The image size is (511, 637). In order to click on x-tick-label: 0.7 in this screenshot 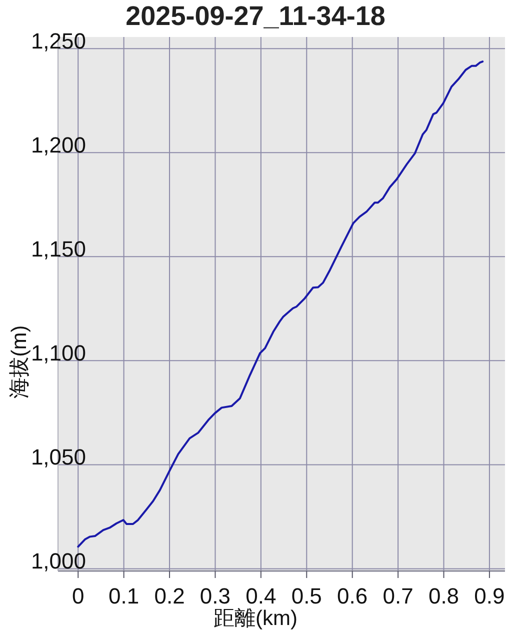, I will do `click(398, 596)`.